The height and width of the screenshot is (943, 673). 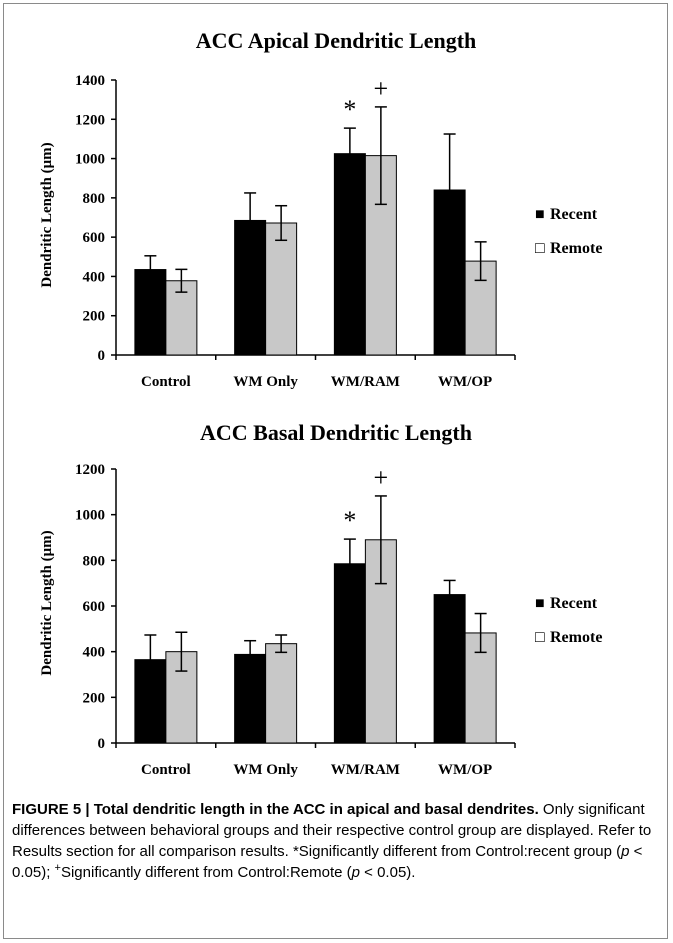 I want to click on bar-remote-control, so click(x=181, y=318).